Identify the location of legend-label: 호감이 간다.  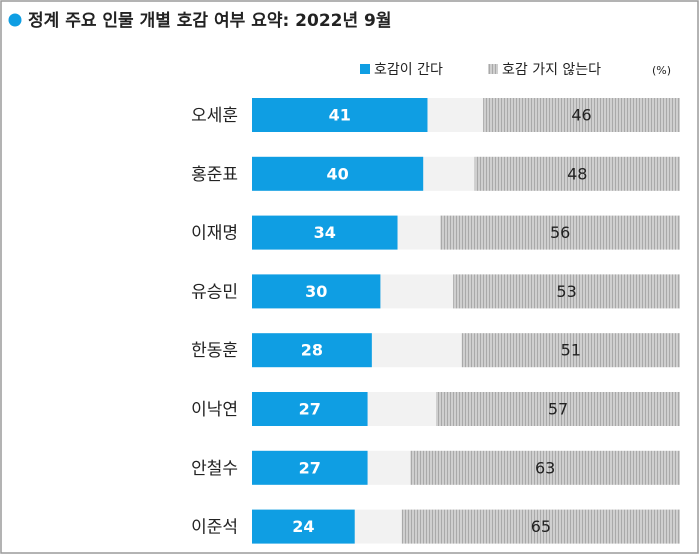
(408, 70).